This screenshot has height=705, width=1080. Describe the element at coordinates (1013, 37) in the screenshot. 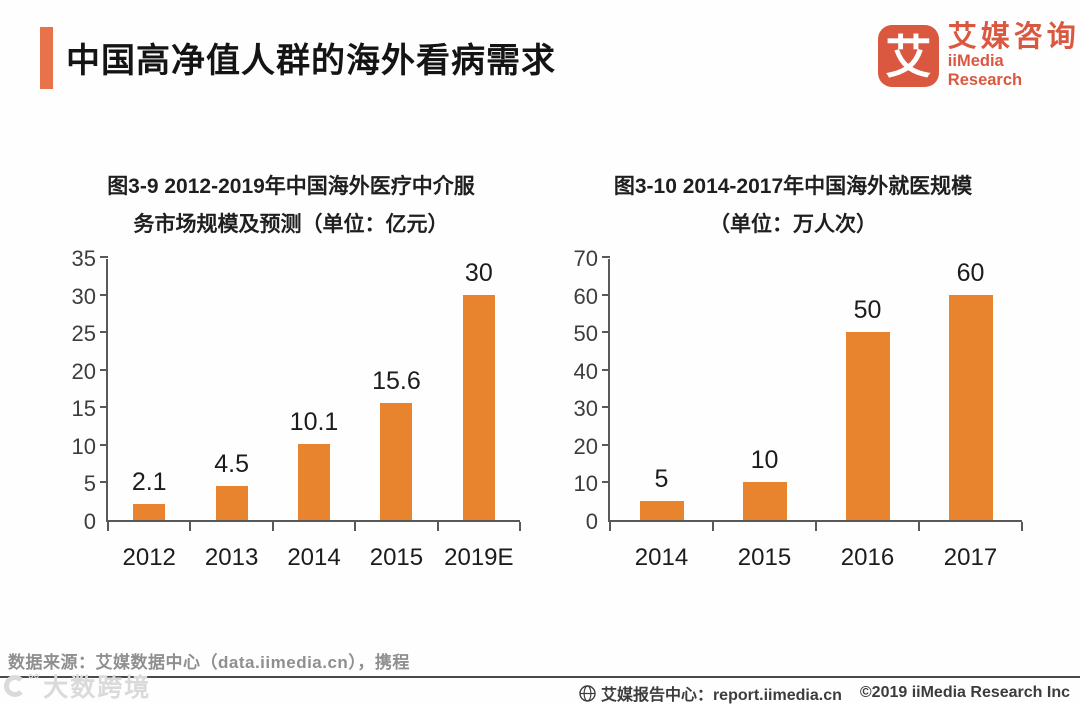

I see `logo-name-cn: 艾媒咨询` at that location.